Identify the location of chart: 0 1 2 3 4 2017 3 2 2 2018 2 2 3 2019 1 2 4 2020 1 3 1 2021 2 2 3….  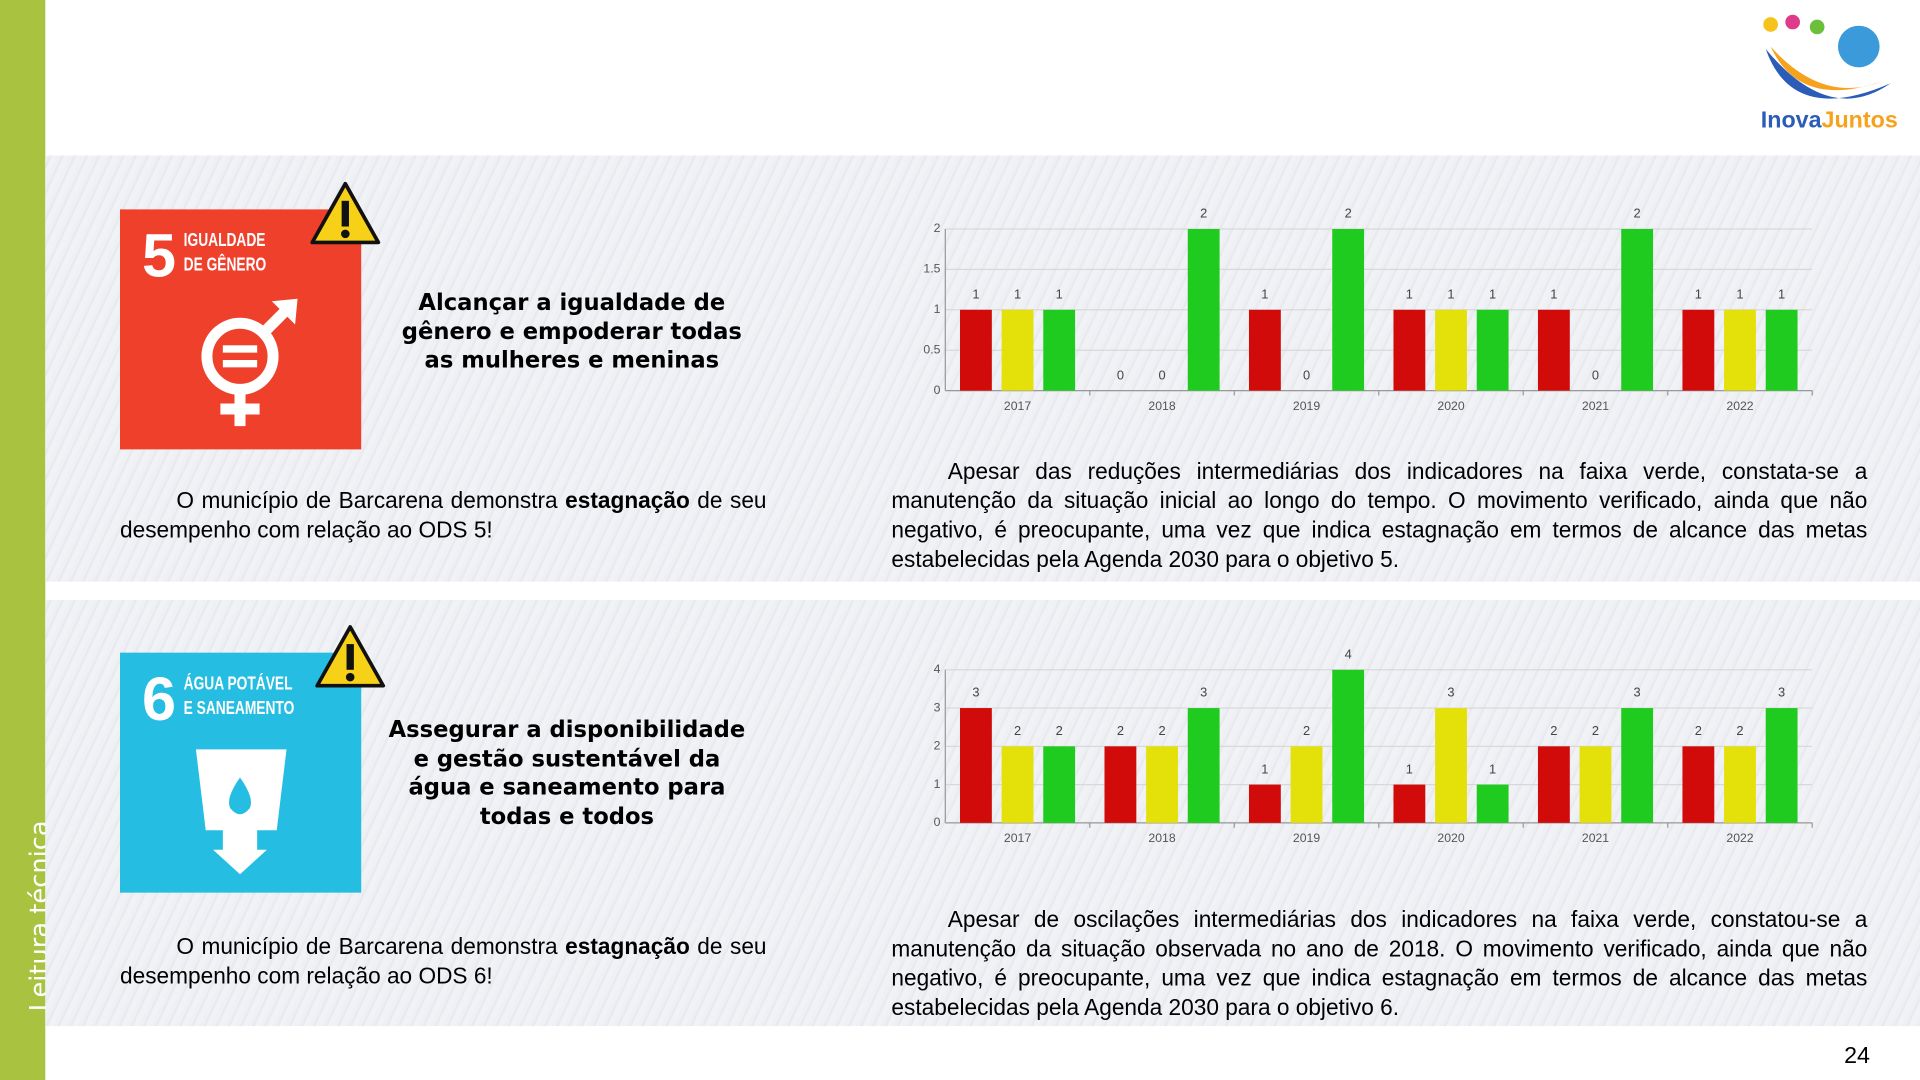
(1373, 745).